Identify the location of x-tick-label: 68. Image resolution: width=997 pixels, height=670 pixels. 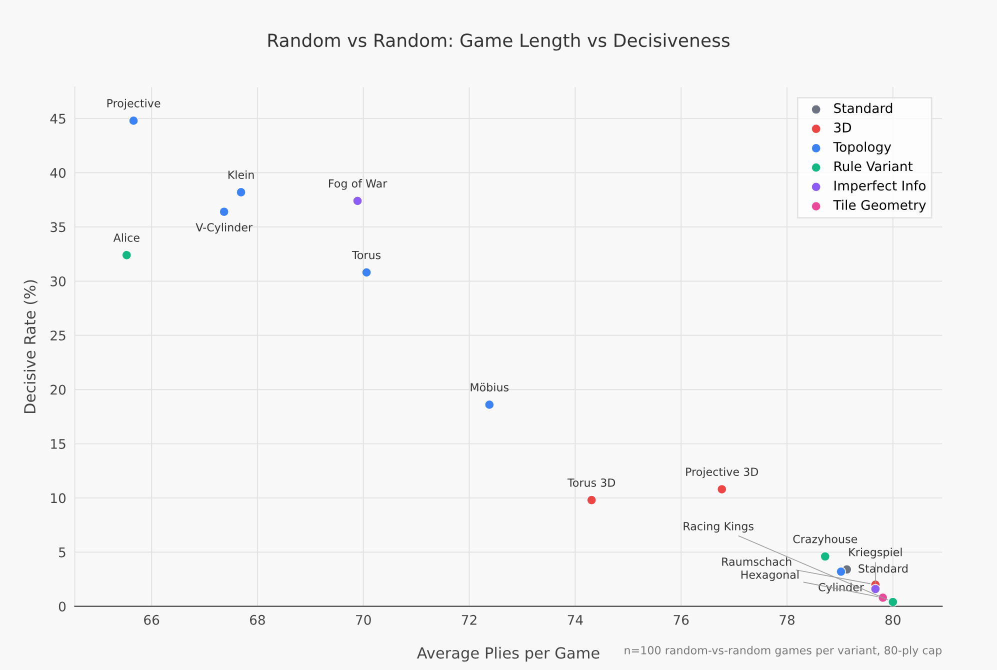
(257, 619).